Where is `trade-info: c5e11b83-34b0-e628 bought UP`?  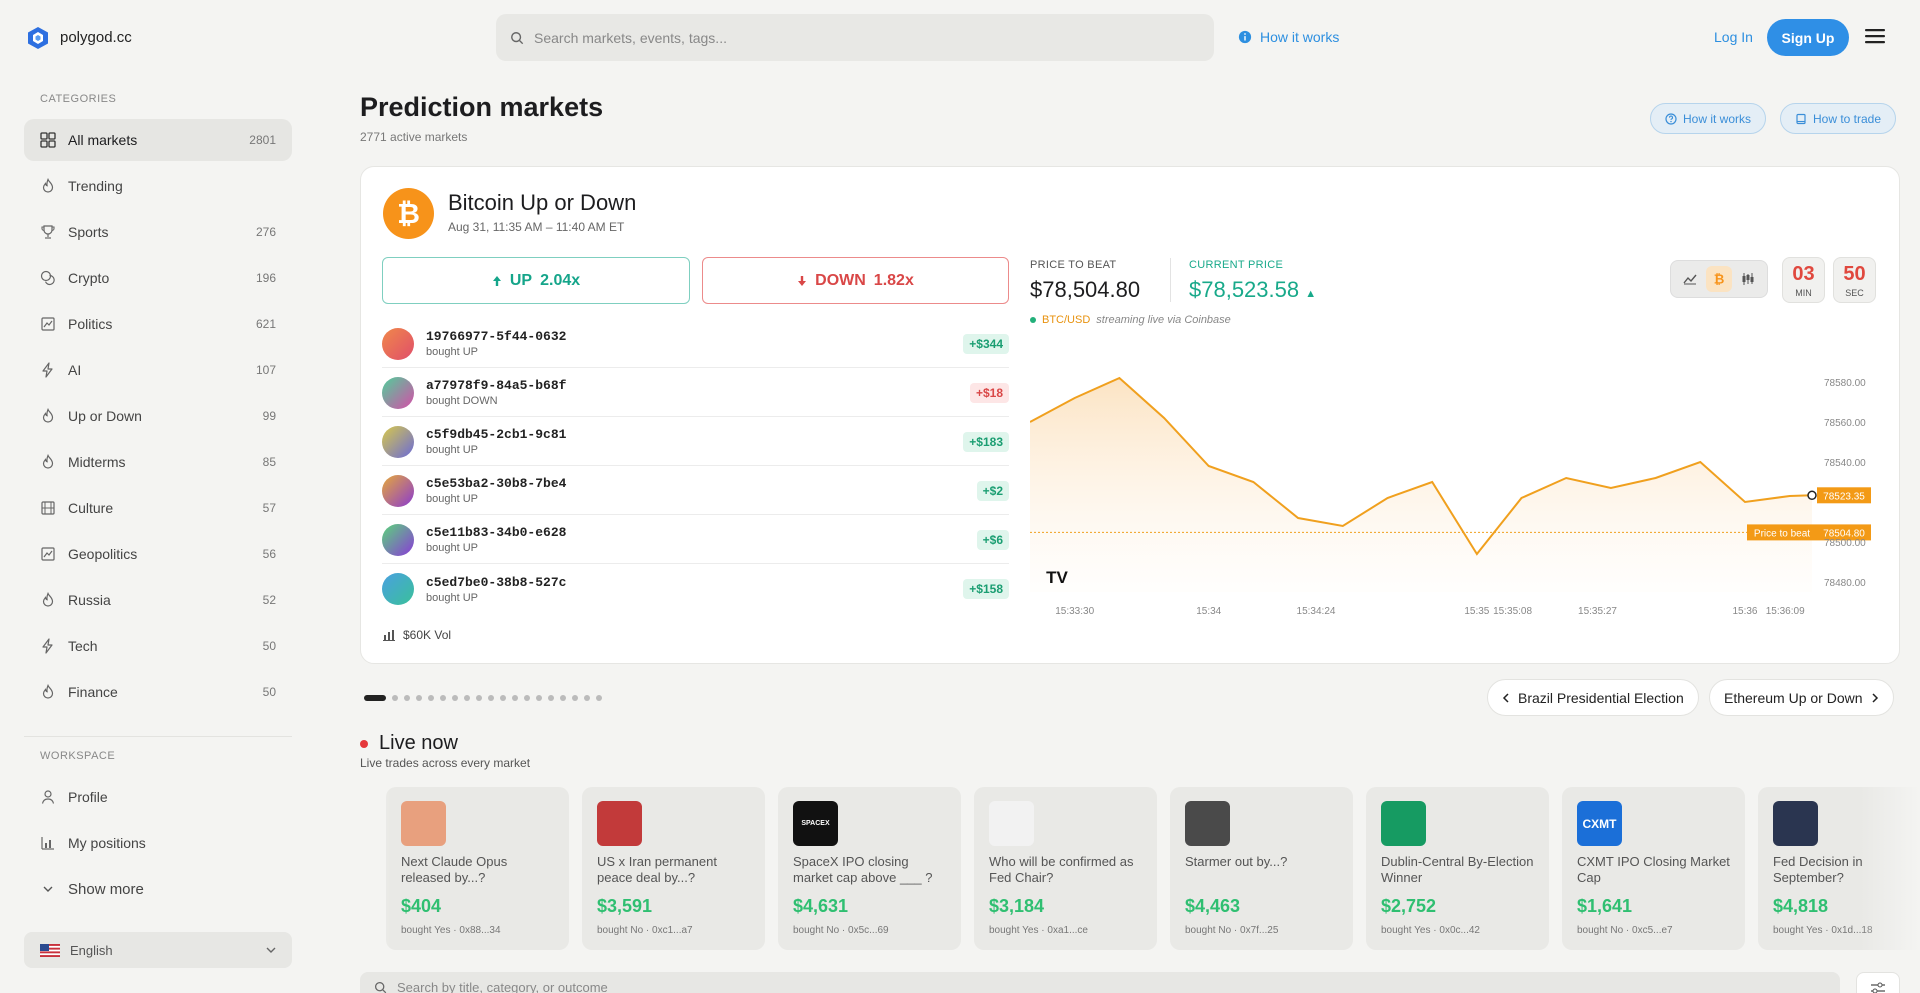 trade-info: c5e11b83-34b0-e628 bought UP is located at coordinates (496, 539).